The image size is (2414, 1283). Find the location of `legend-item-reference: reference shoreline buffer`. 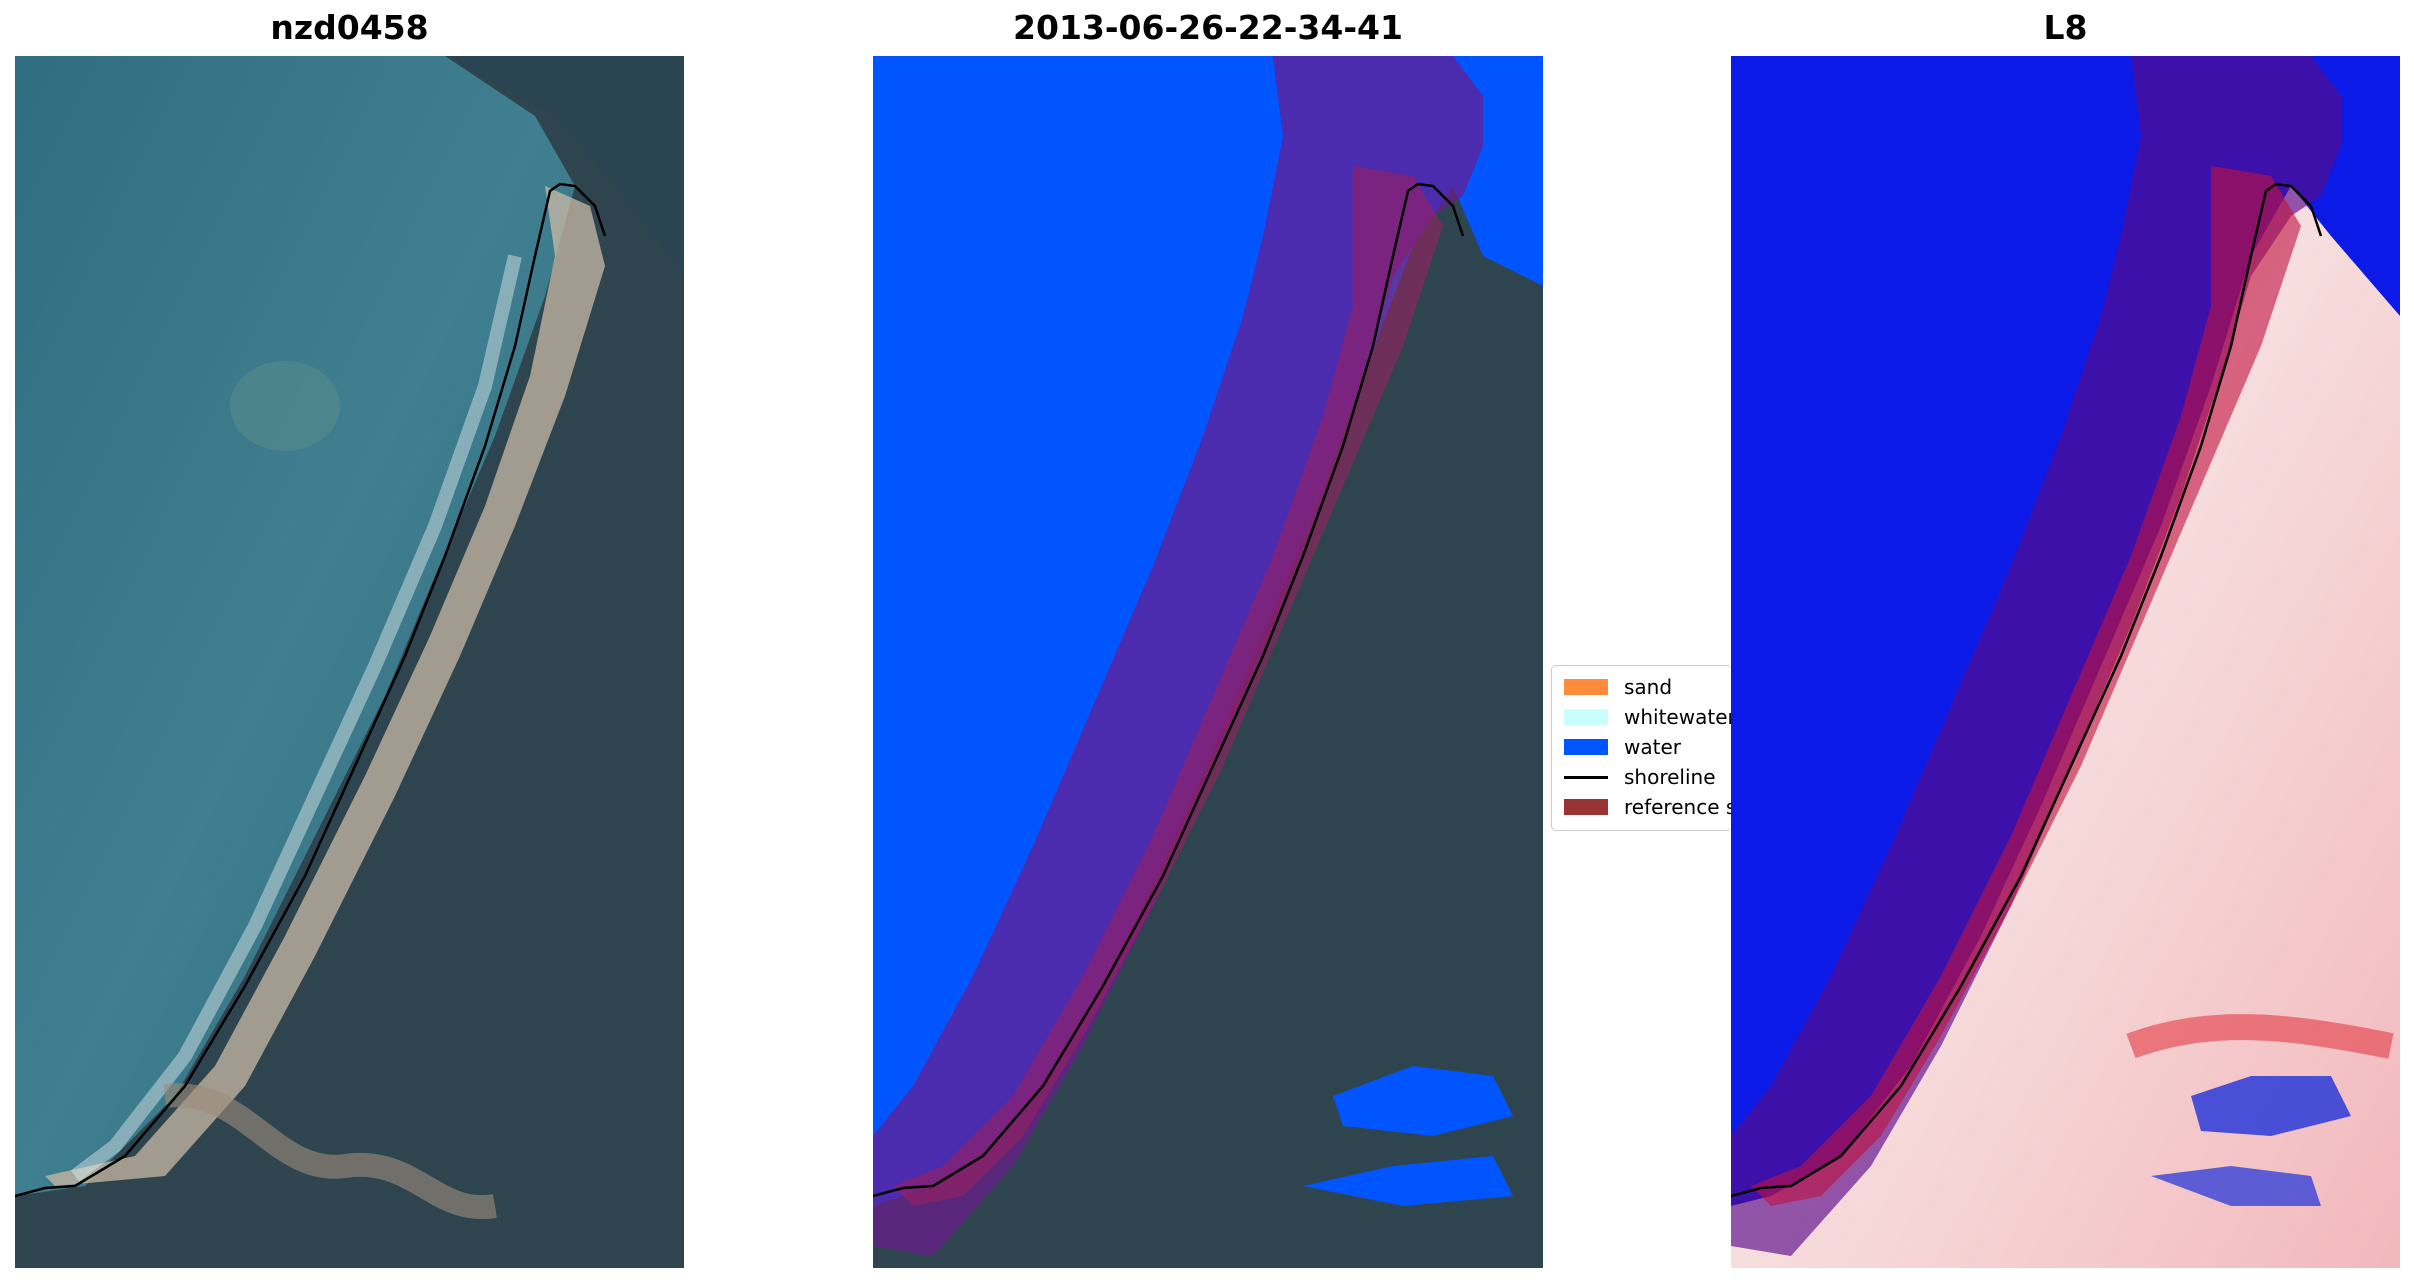

legend-item-reference: reference shoreline buffer is located at coordinates (1645, 807).